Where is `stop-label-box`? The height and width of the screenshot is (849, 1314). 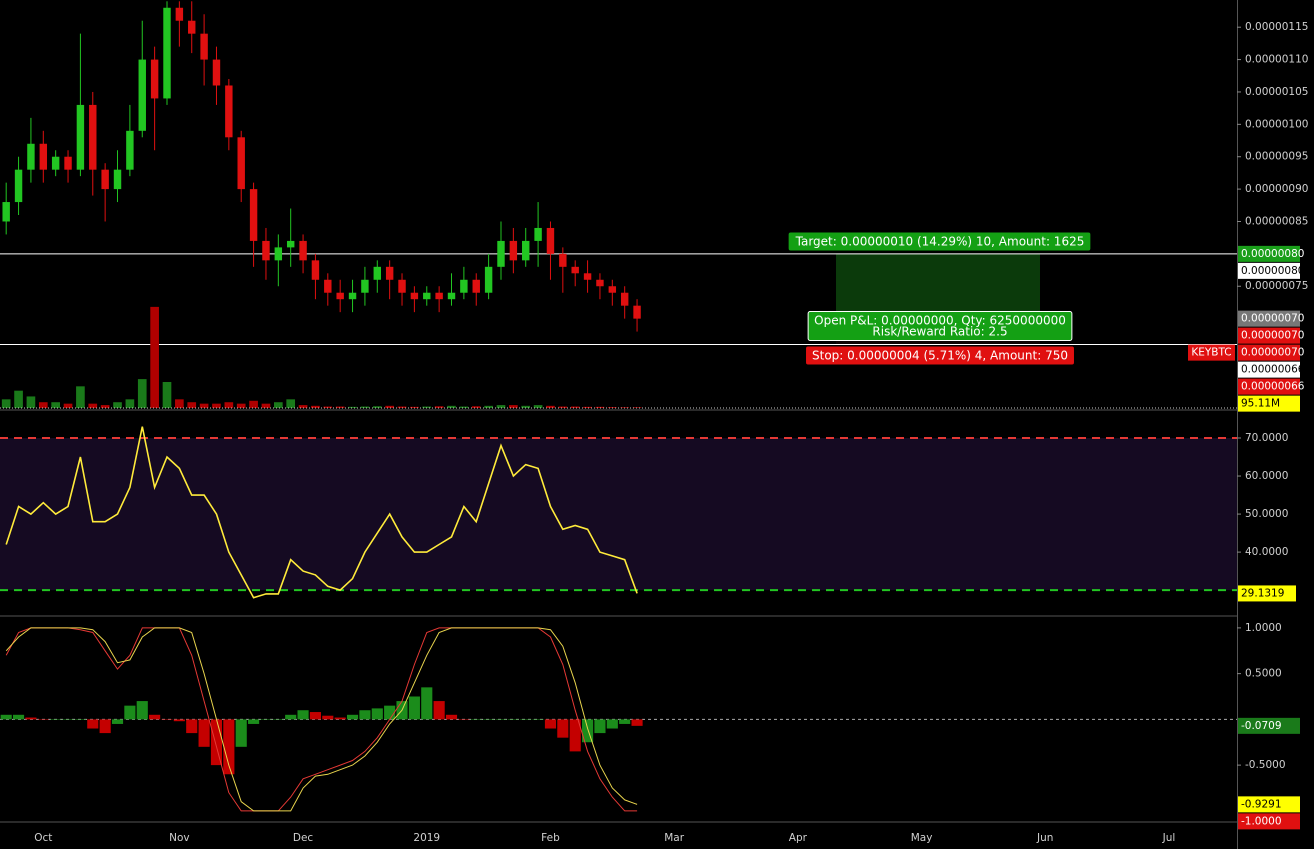
stop-label-box is located at coordinates (940, 355).